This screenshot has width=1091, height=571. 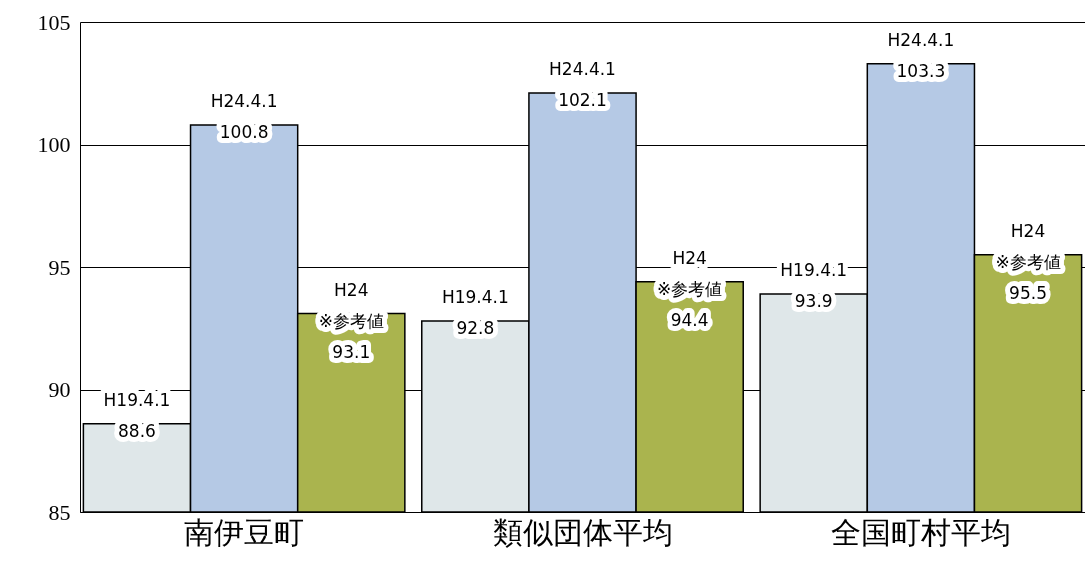 What do you see at coordinates (351, 351) in the screenshot?
I see `data-label: 93.1` at bounding box center [351, 351].